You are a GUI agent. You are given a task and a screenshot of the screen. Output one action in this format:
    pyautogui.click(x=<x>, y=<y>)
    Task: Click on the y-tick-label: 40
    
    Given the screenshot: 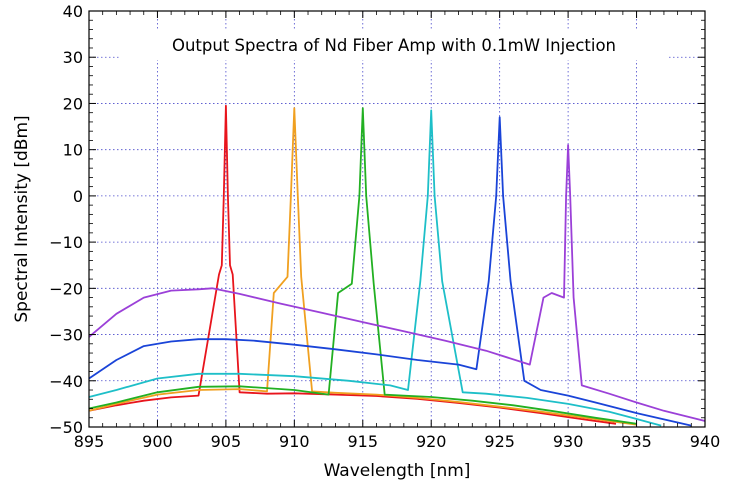 What is the action you would take?
    pyautogui.click(x=73, y=11)
    